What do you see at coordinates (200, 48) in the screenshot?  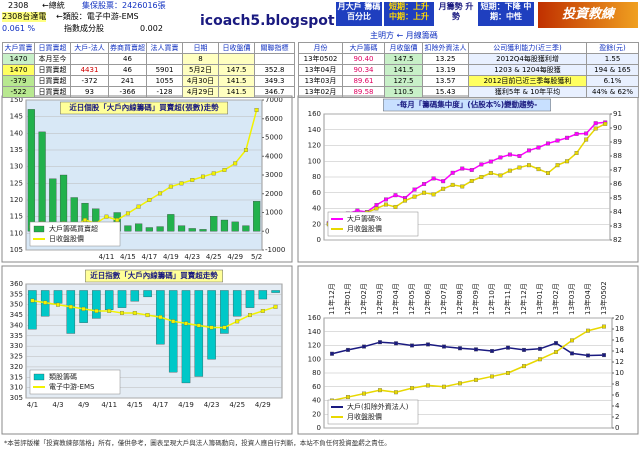 I see `header-cell: 日期` at bounding box center [200, 48].